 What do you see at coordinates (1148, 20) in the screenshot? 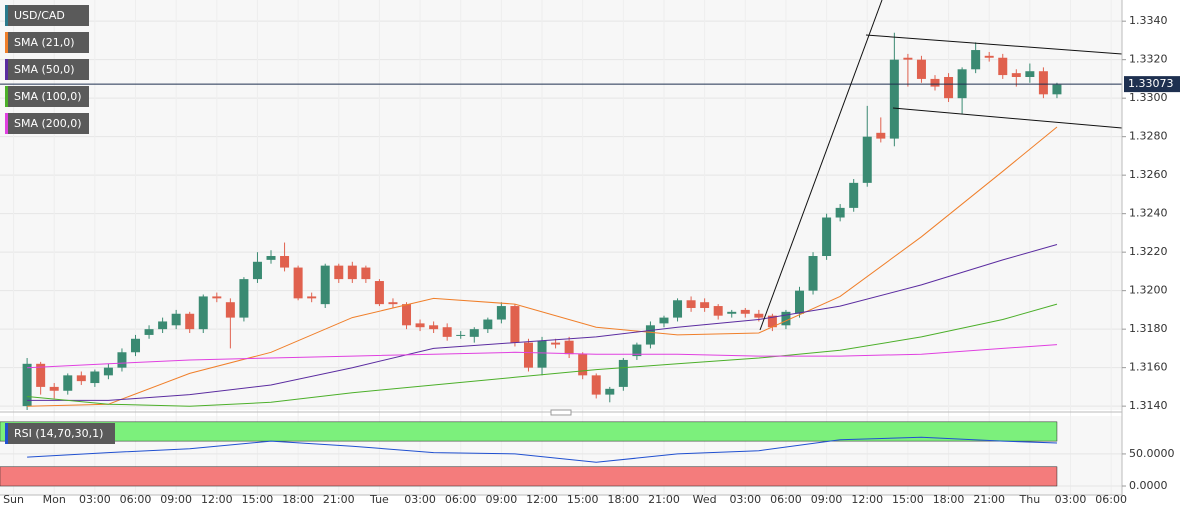
I see `y-tick-label: 1.3340` at bounding box center [1148, 20].